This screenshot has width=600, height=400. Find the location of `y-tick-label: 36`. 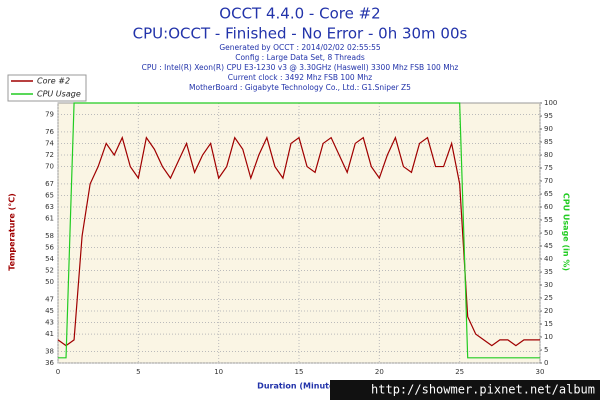

y-tick-label: 36 is located at coordinates (49, 363).